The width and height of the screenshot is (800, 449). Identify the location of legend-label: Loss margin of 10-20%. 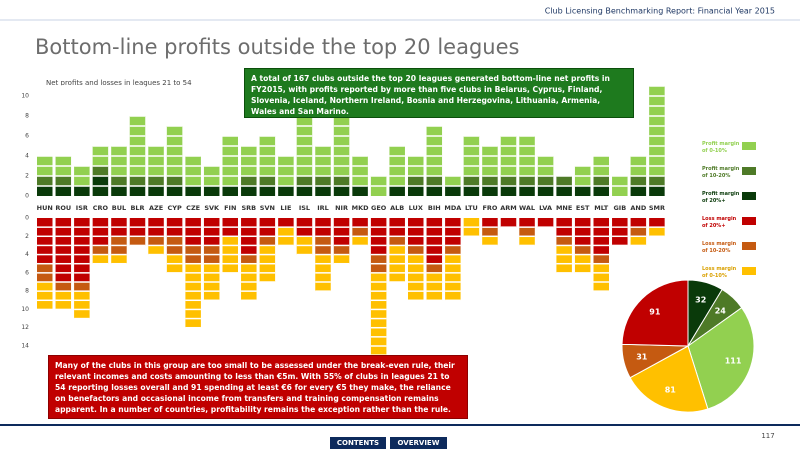
(719, 247).